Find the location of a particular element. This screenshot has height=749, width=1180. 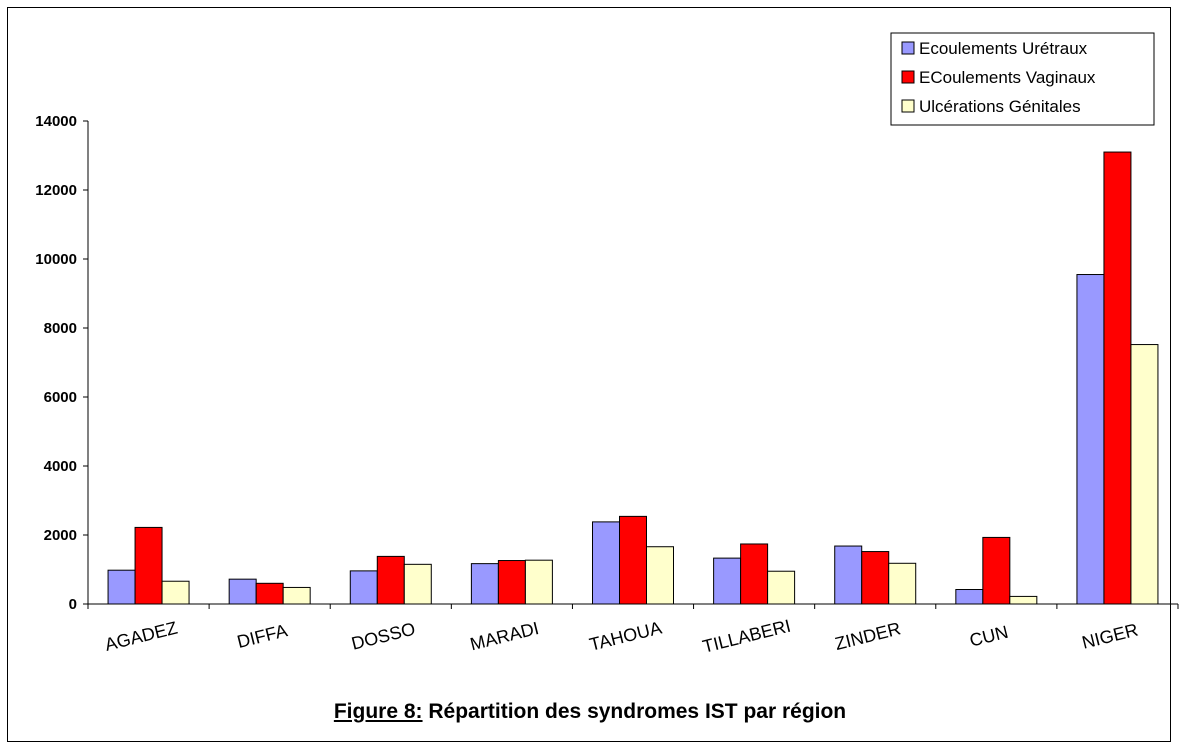

y-tick-label: 6000 is located at coordinates (60, 397).